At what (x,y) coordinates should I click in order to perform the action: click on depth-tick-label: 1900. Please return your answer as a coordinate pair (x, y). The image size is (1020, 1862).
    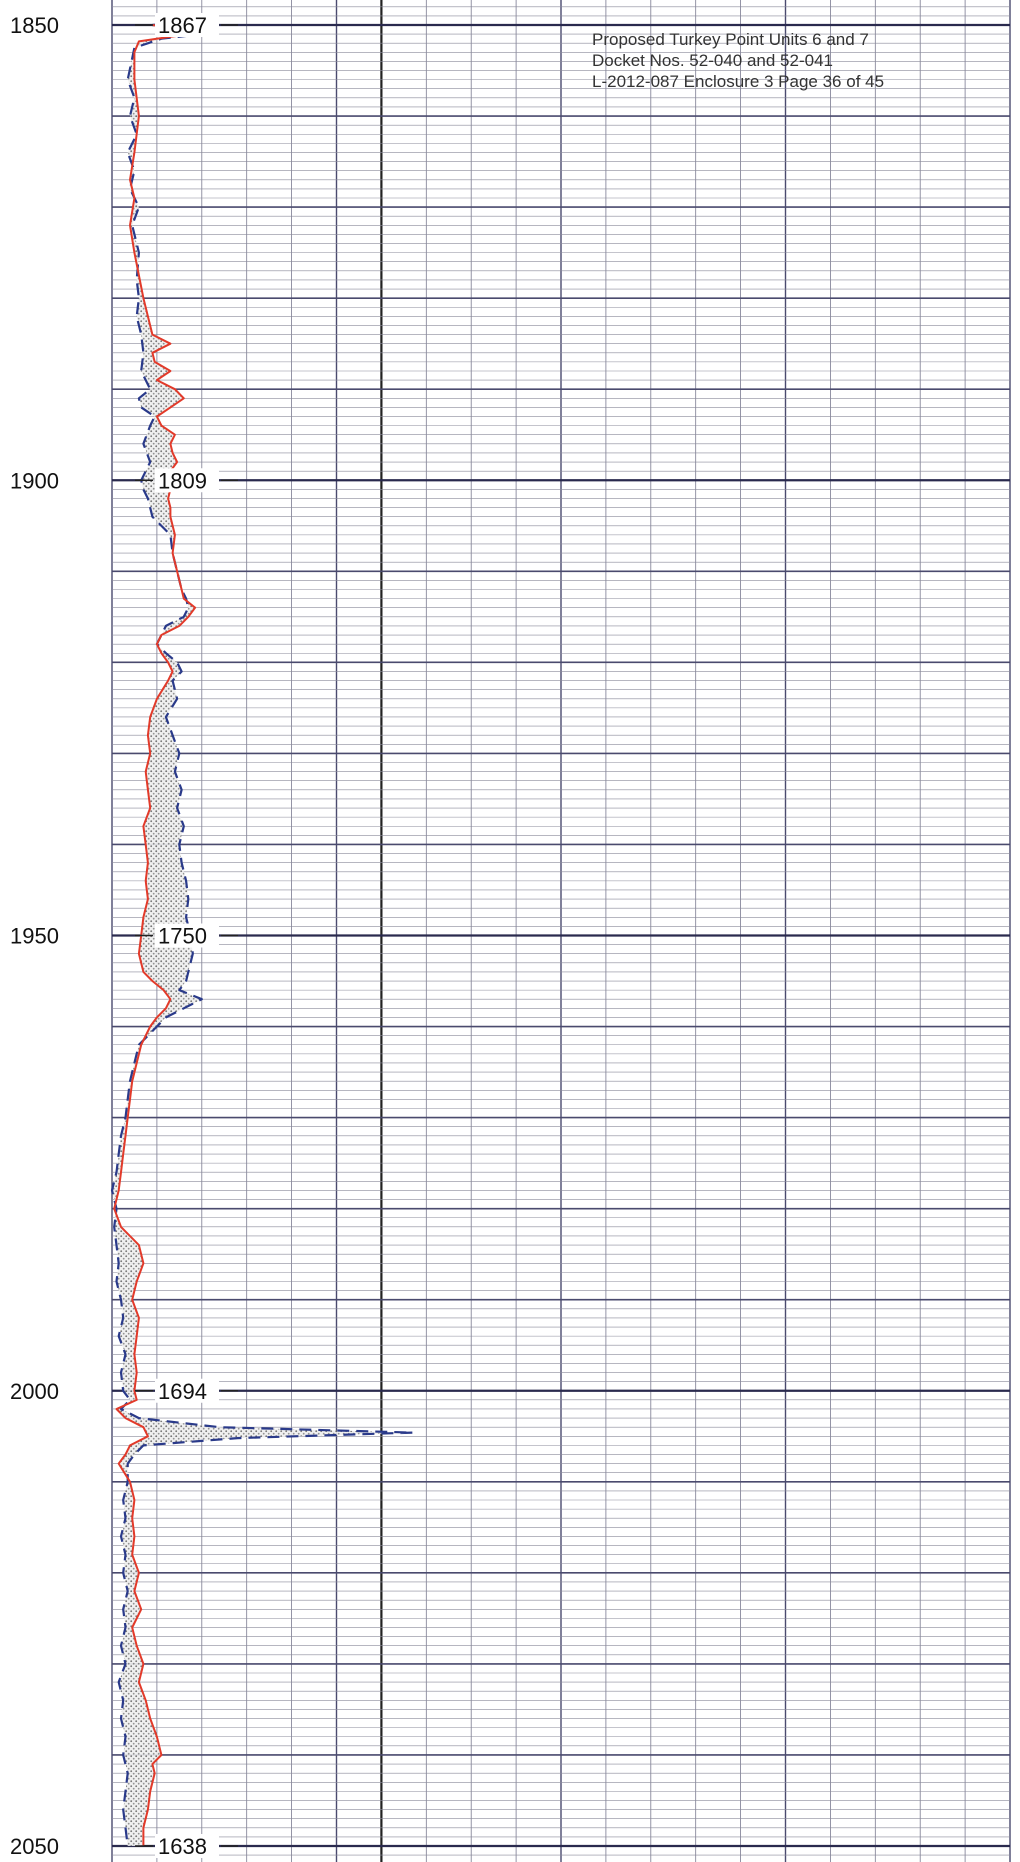
    Looking at the image, I should click on (34, 480).